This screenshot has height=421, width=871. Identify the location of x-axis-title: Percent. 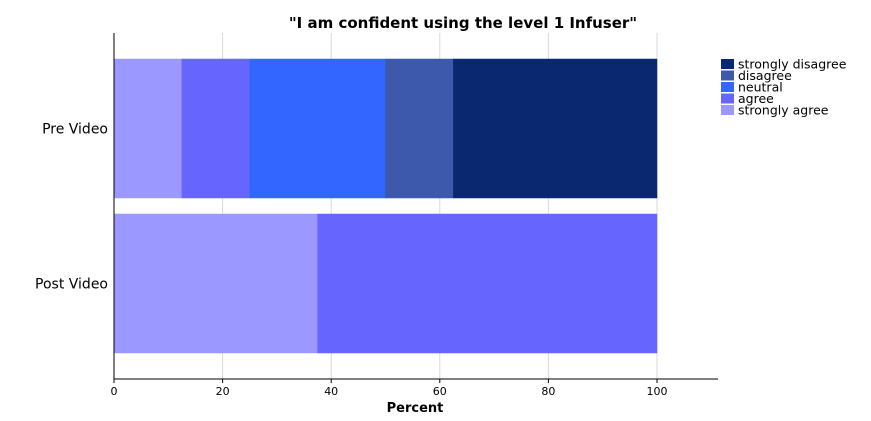
(415, 408).